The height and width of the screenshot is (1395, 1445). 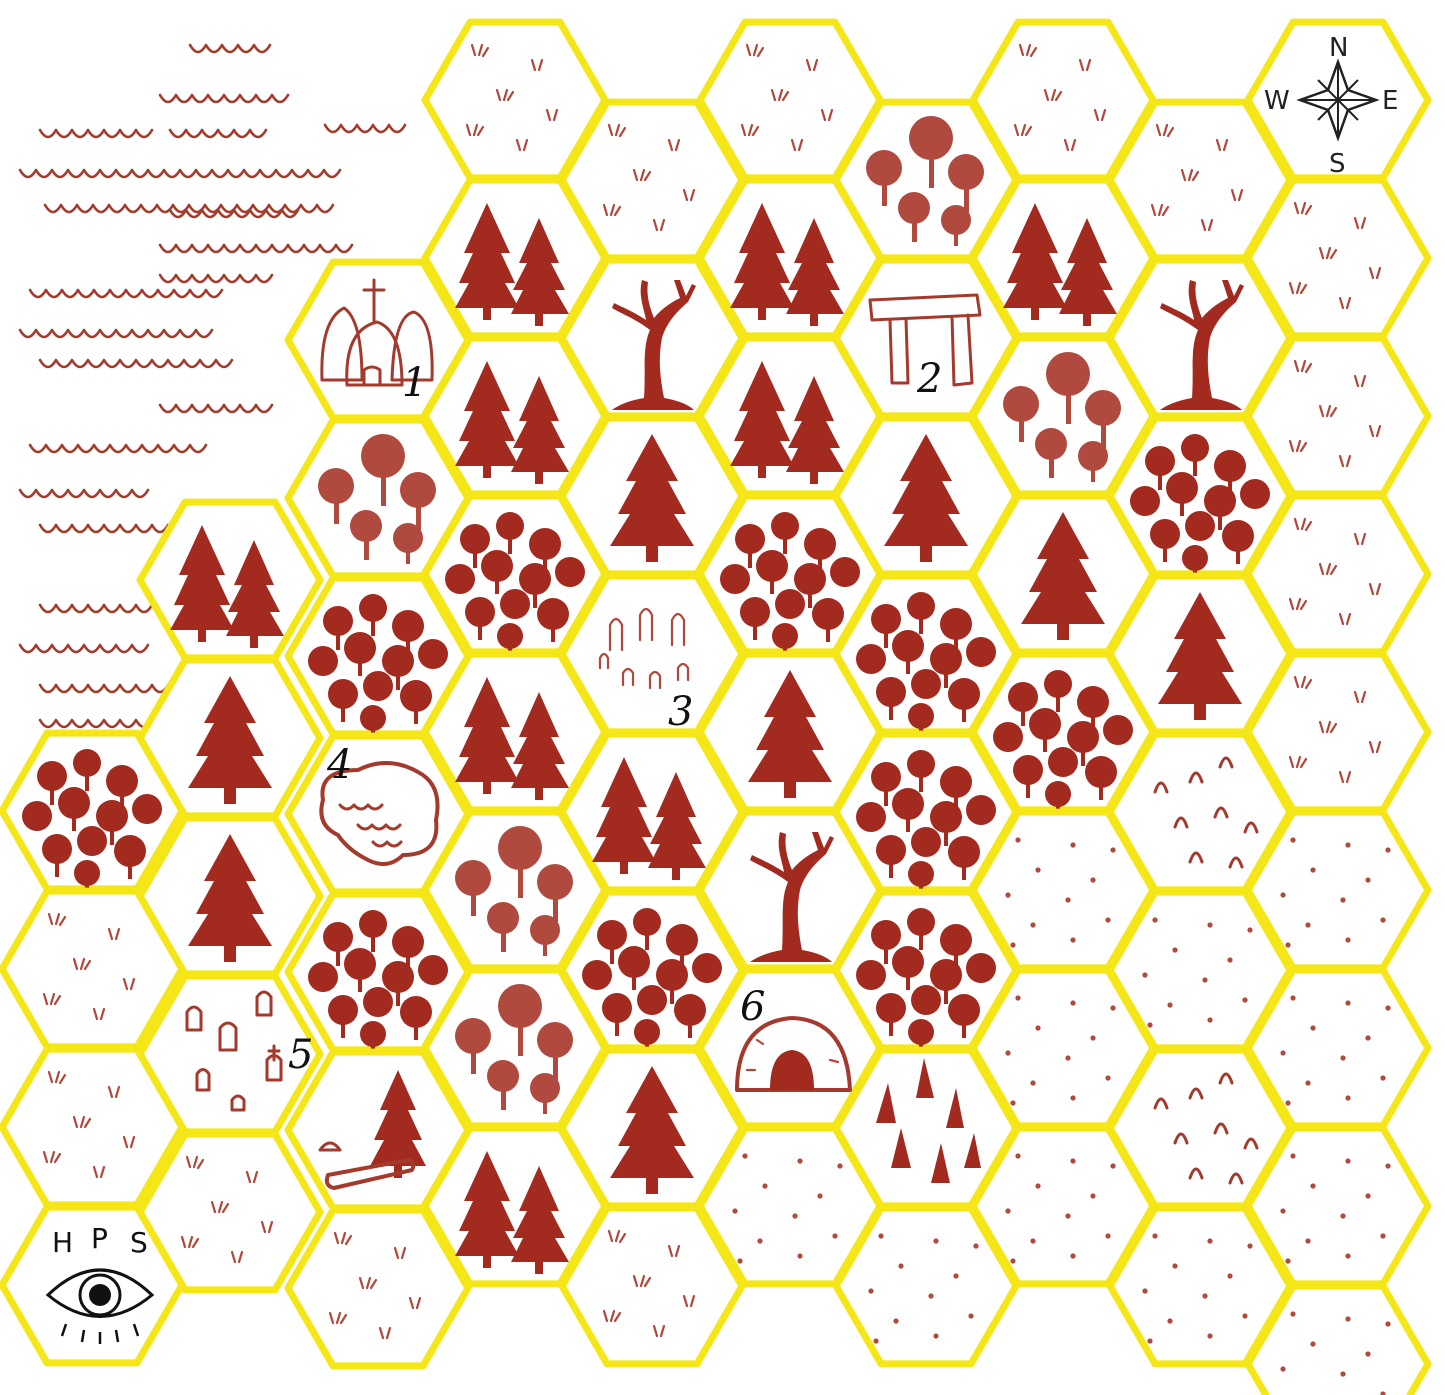 I want to click on compass-south: S, so click(x=1337, y=164).